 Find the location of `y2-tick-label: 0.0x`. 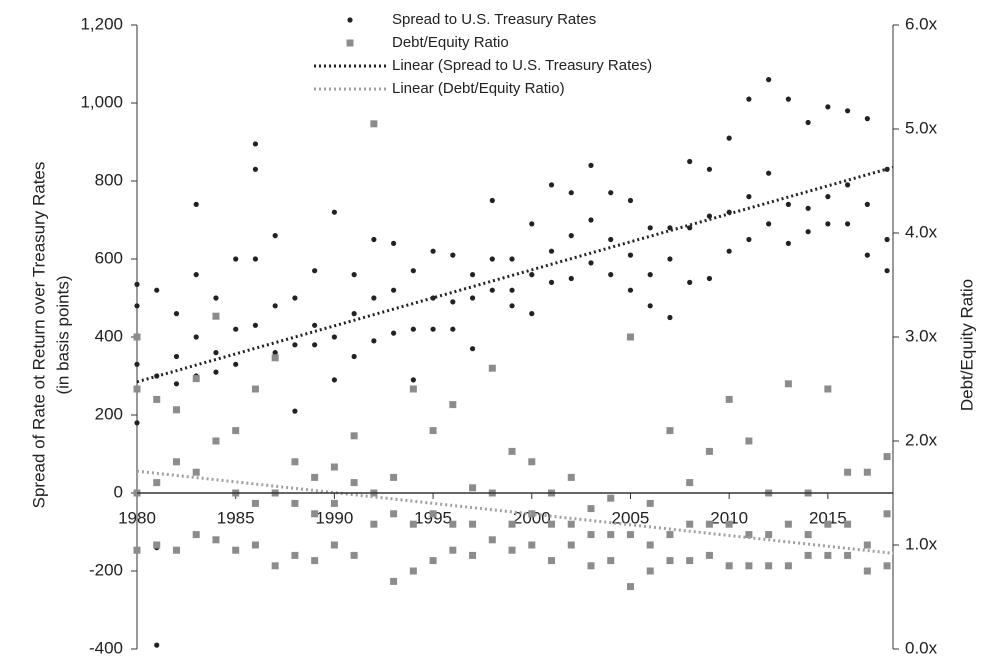

y2-tick-label: 0.0x is located at coordinates (921, 647).